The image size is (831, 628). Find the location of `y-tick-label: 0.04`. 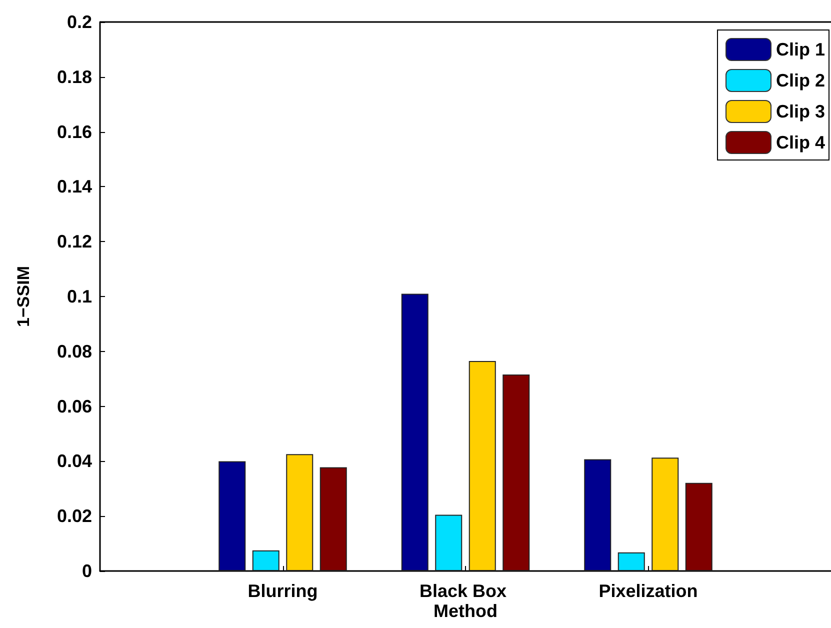

y-tick-label: 0.04 is located at coordinates (74, 461).